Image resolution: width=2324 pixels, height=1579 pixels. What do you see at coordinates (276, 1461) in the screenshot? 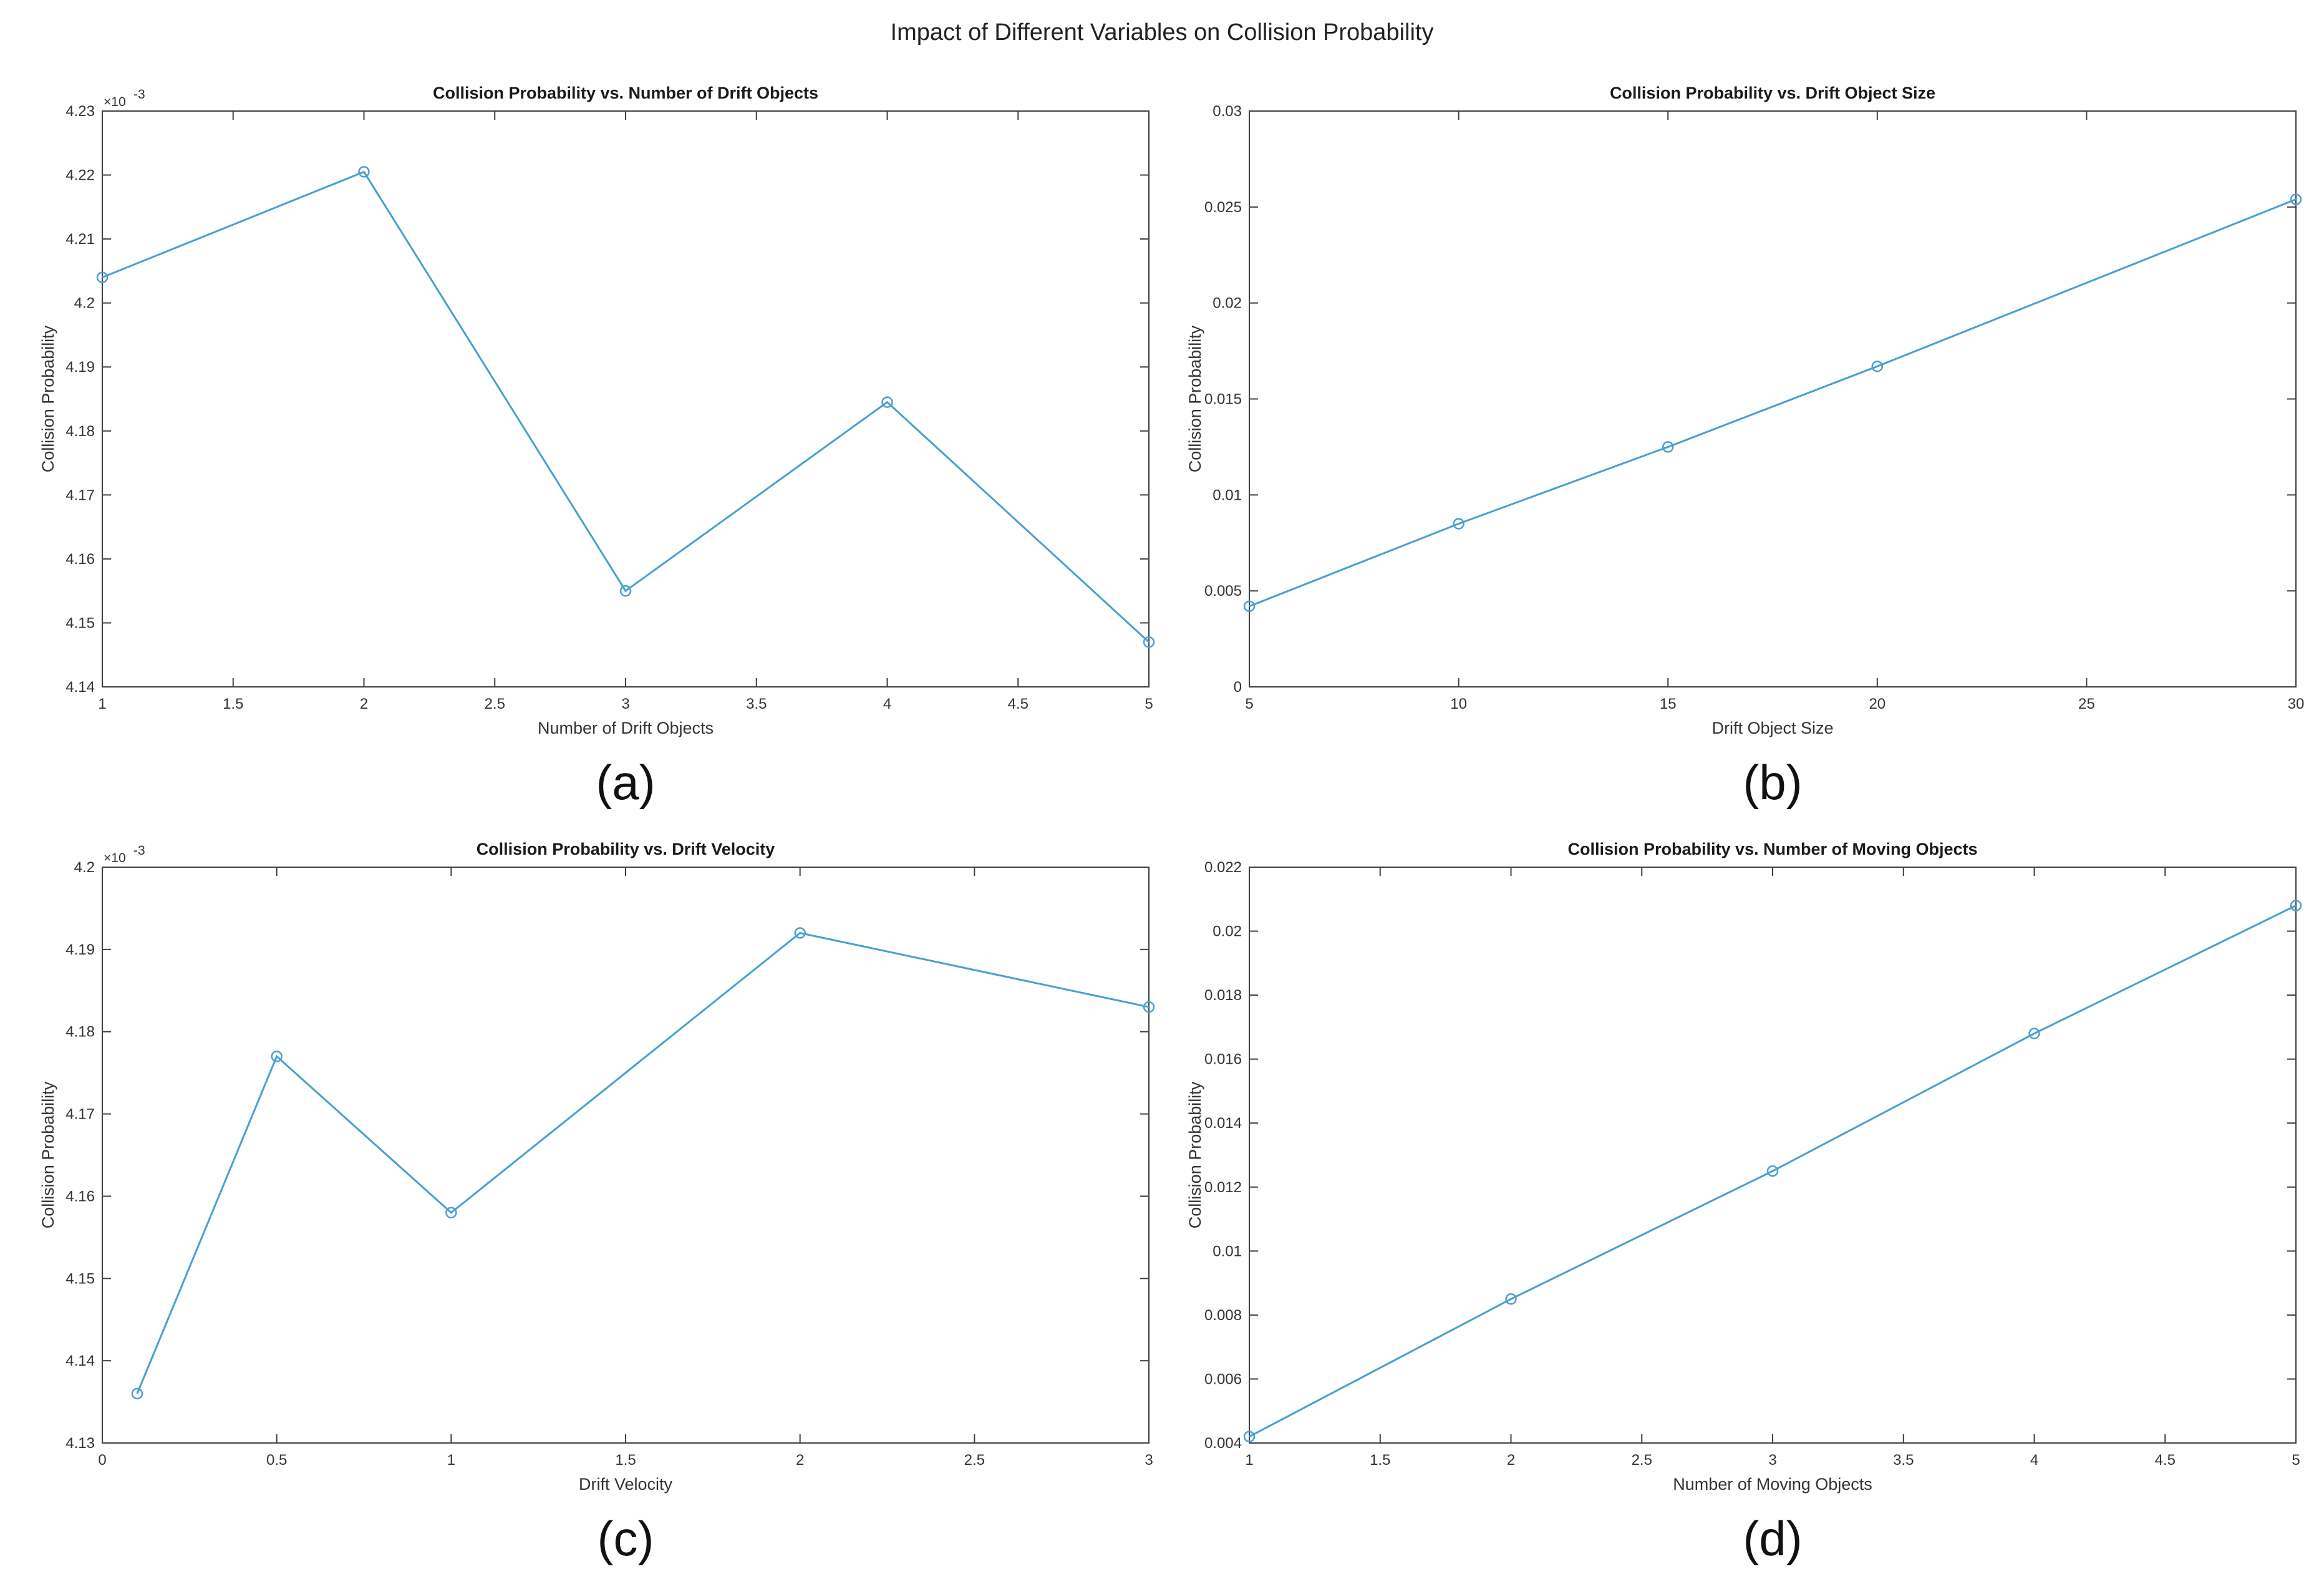
I see `x-tick-label: 0.5` at bounding box center [276, 1461].